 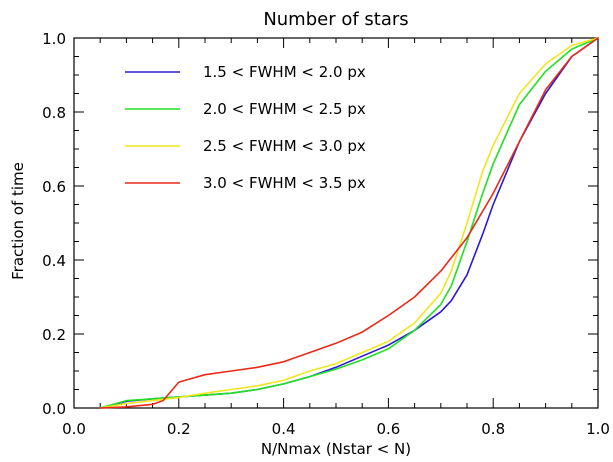 What do you see at coordinates (284, 109) in the screenshot?
I see `legend-label-2: 2.0 < FWHM < 2.5 px` at bounding box center [284, 109].